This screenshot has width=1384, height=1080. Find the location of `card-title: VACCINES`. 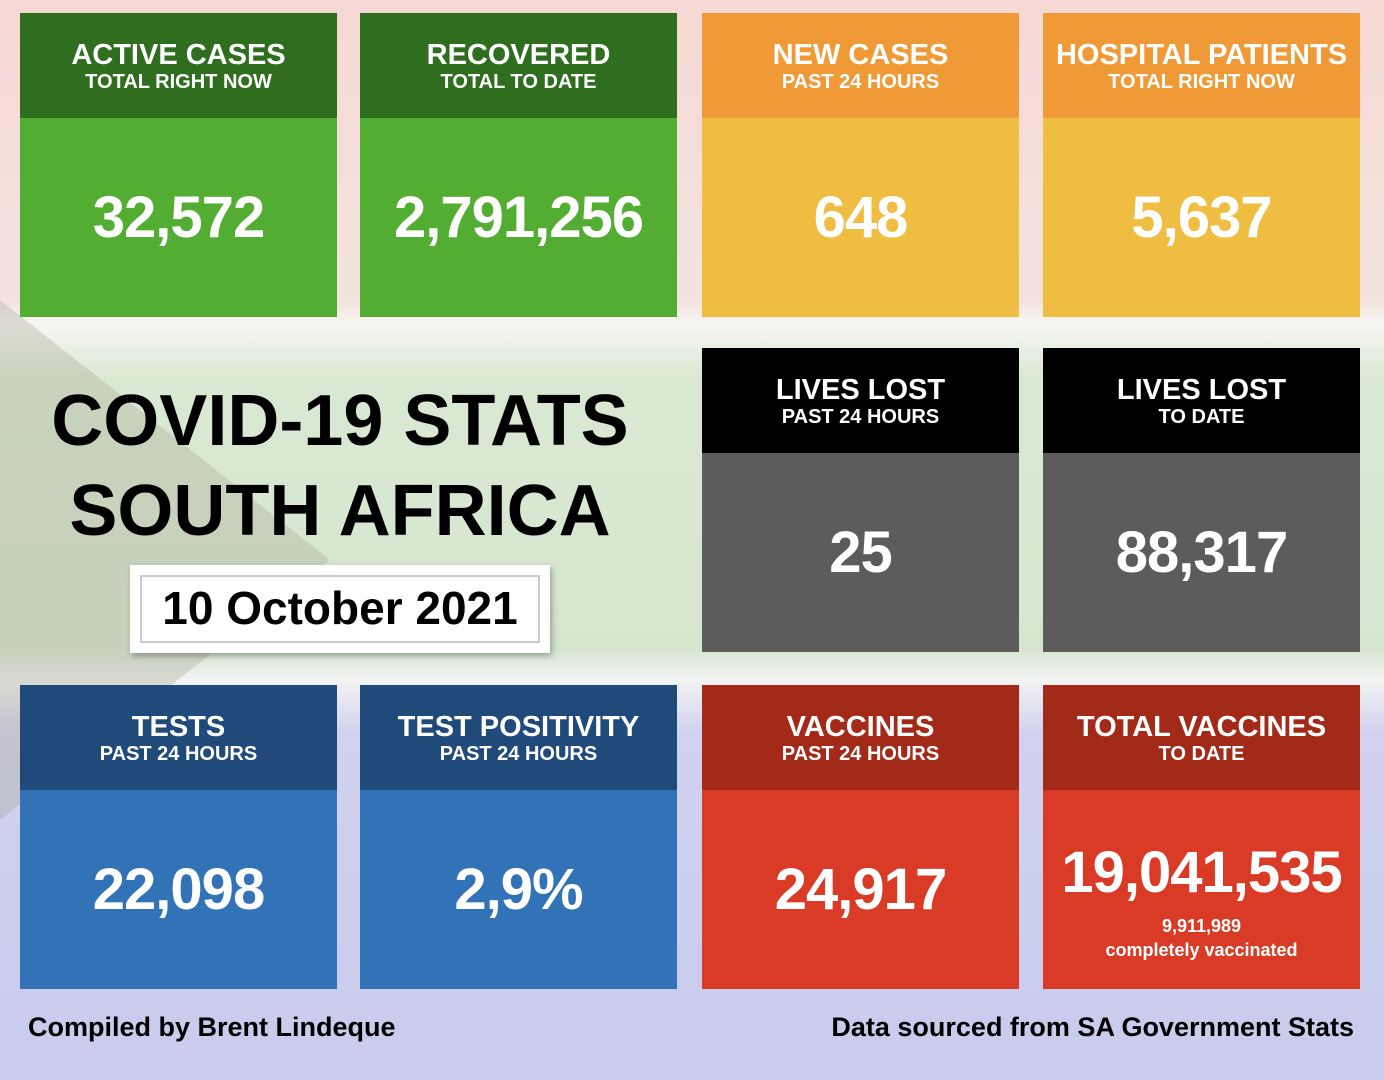

card-title: VACCINES is located at coordinates (860, 726).